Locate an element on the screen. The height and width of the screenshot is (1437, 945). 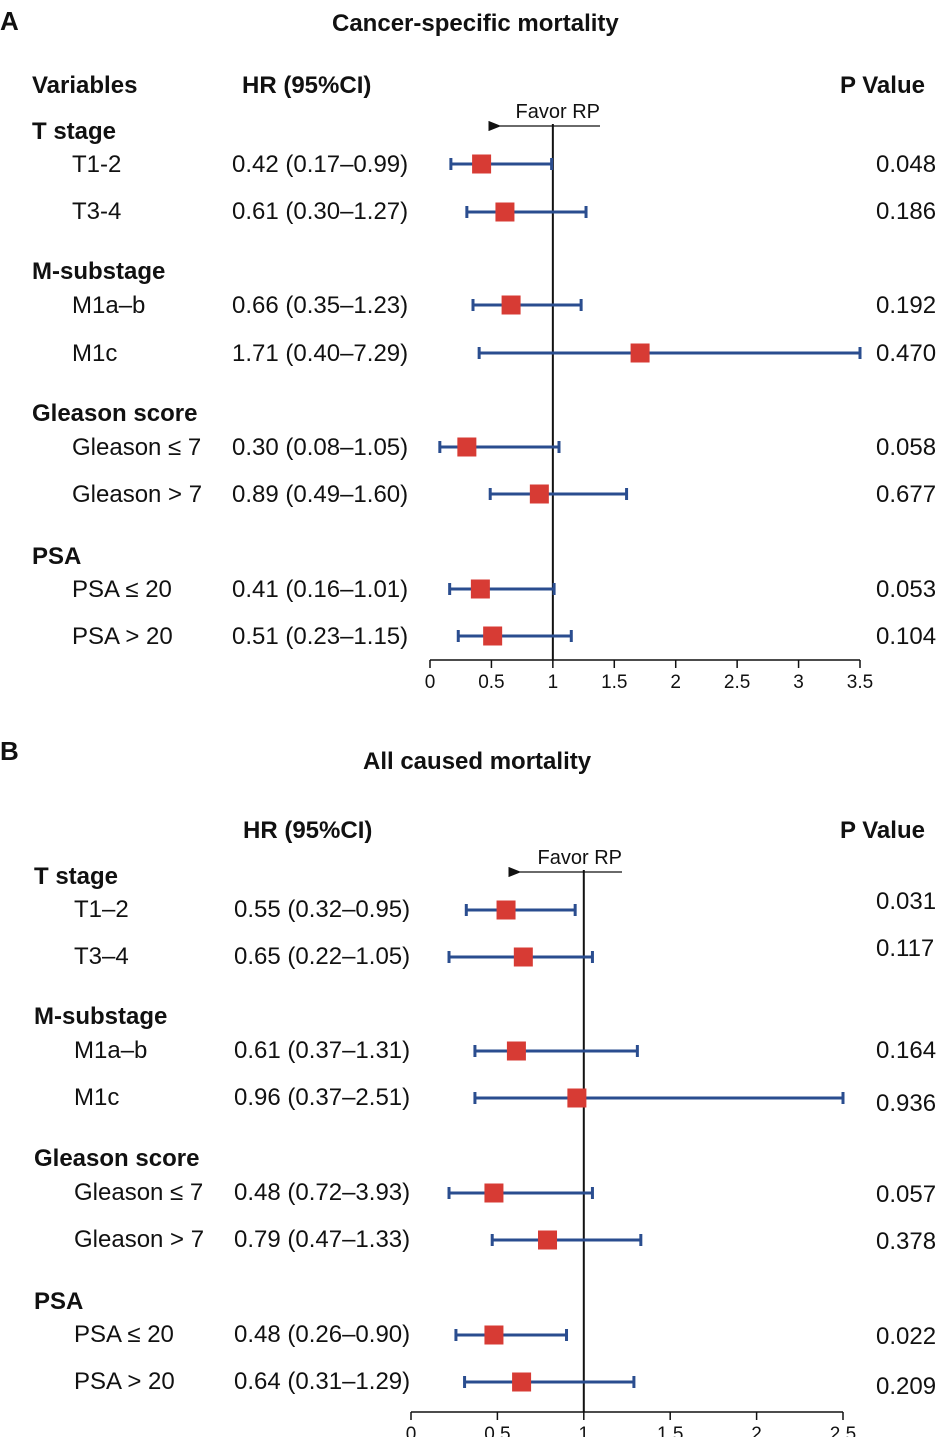
p-value: 0.470 is located at coordinates (906, 353).